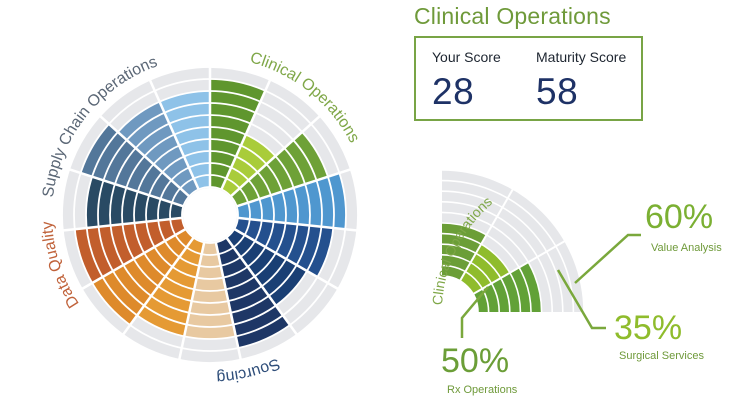 The width and height of the screenshot is (750, 410). I want to click on your-score-value: 28, so click(453, 91).